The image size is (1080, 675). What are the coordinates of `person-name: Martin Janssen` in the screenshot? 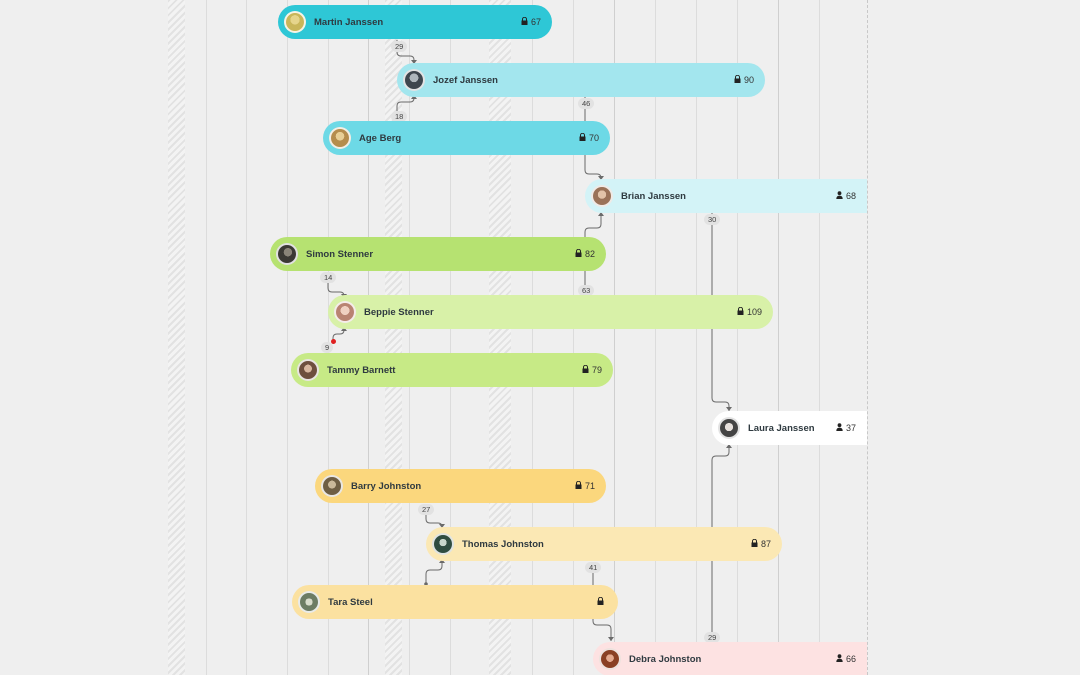 It's located at (349, 22).